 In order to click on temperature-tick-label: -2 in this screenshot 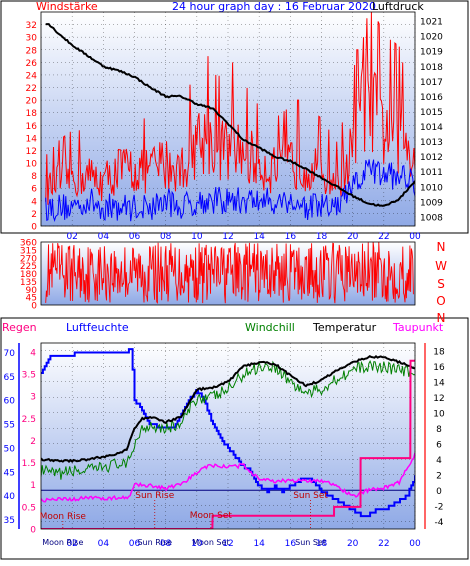, I will do `click(439, 507)`.